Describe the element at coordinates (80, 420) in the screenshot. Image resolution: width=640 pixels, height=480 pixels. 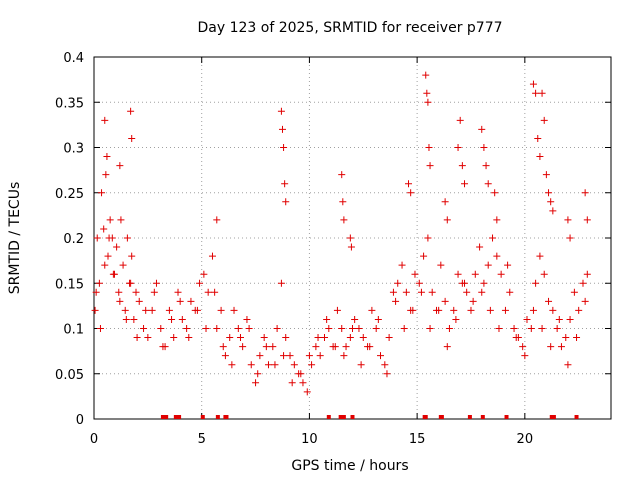
I see `y-tick-label: 0` at that location.